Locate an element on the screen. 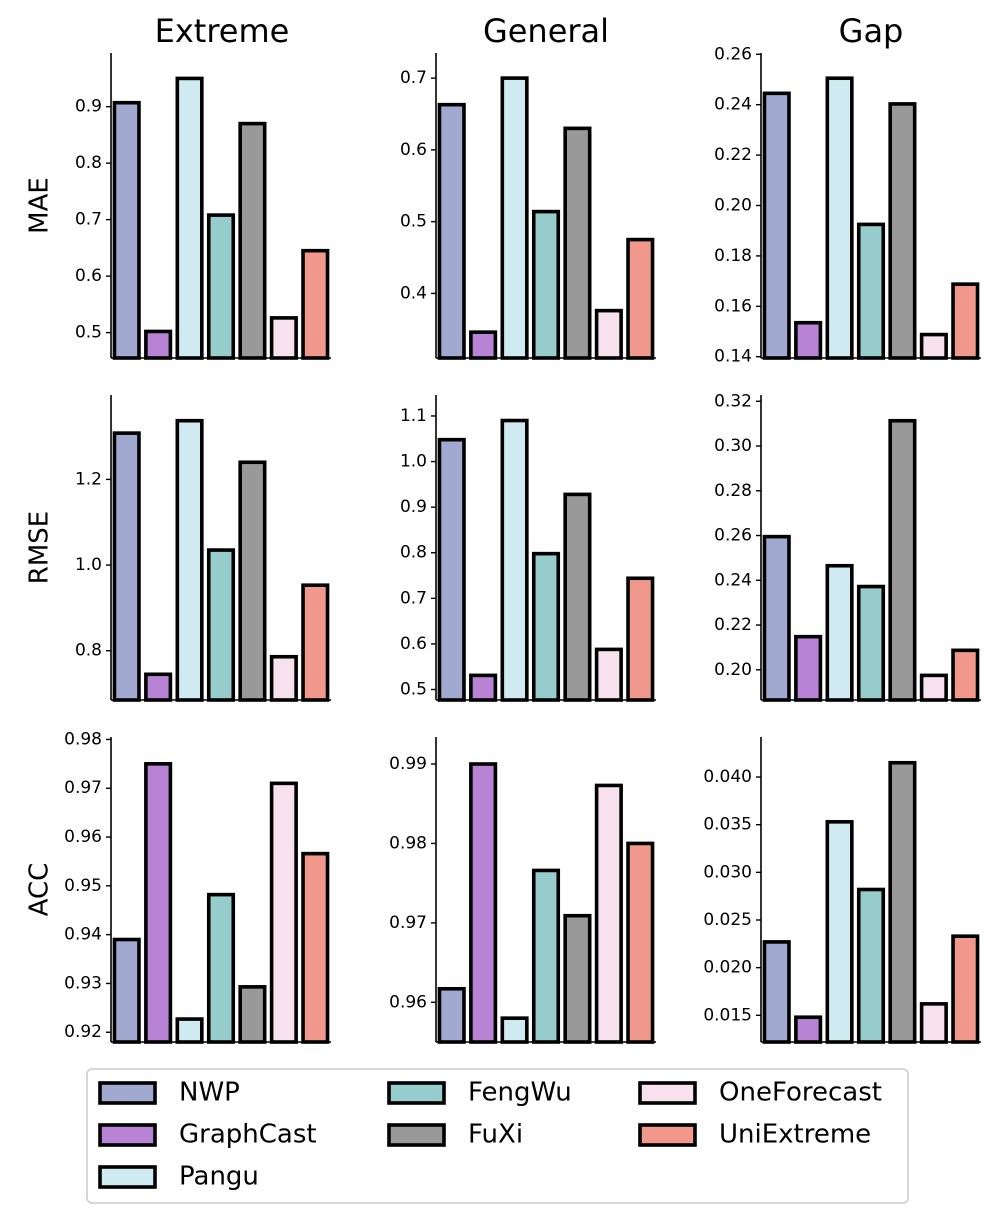  legend-item-fengwu: FengWu is located at coordinates (479, 1093).